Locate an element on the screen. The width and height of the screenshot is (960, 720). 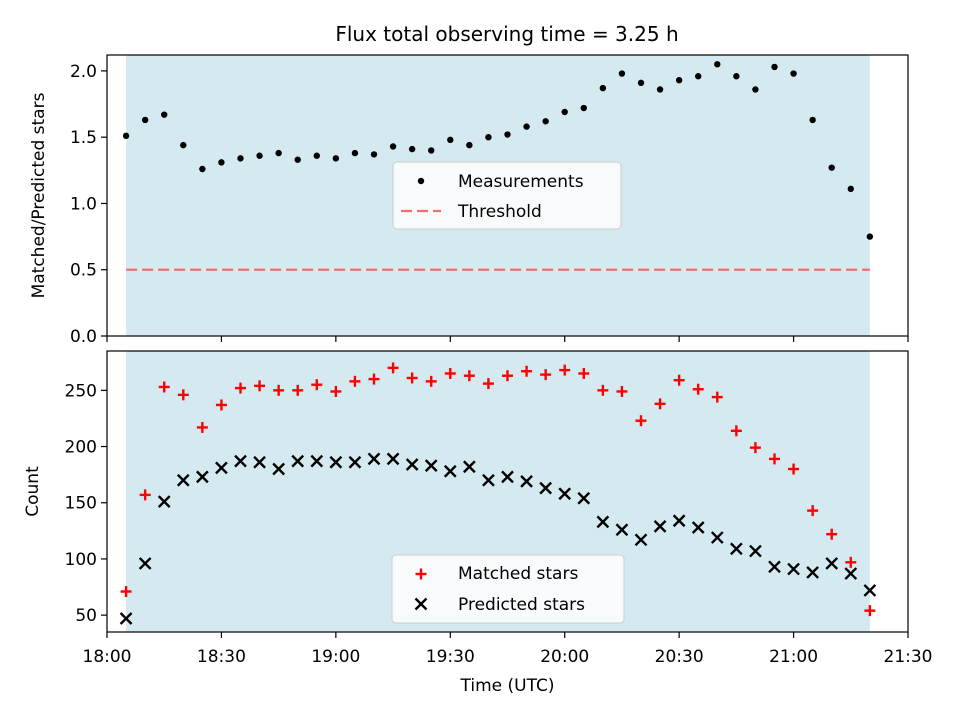
legend-label: Predicted stars is located at coordinates (521, 605).